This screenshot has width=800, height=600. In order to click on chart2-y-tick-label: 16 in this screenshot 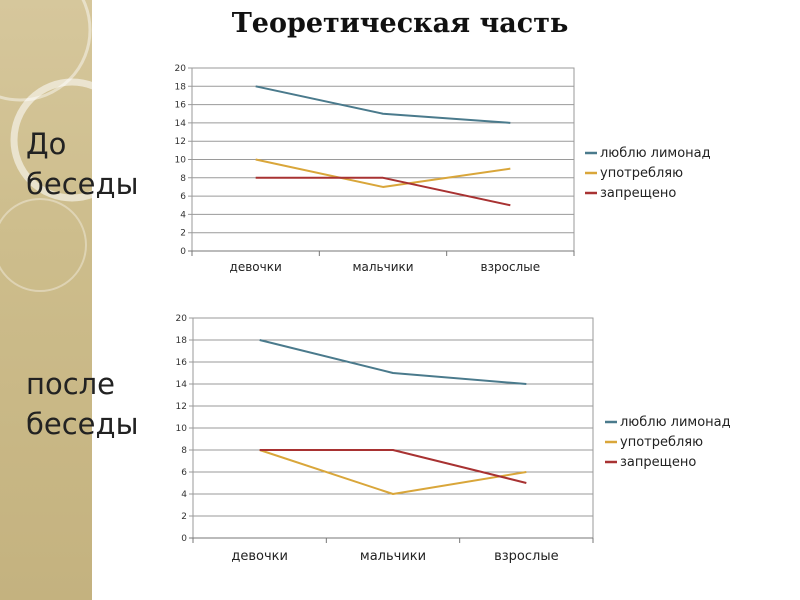, I will do `click(182, 363)`.